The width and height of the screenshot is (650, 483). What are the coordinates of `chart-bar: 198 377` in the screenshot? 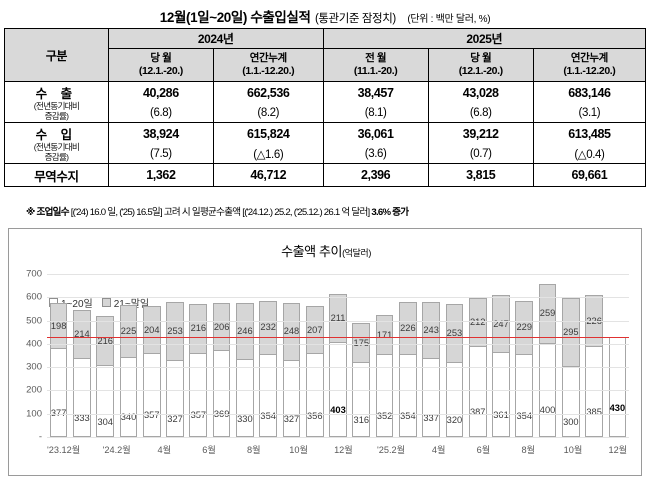 It's located at (58, 370).